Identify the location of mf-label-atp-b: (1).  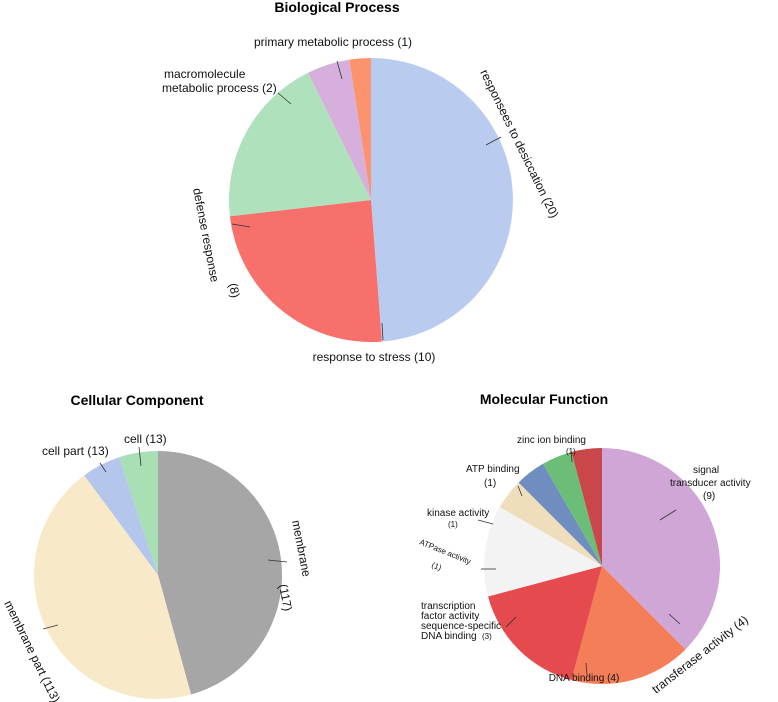
(490, 483).